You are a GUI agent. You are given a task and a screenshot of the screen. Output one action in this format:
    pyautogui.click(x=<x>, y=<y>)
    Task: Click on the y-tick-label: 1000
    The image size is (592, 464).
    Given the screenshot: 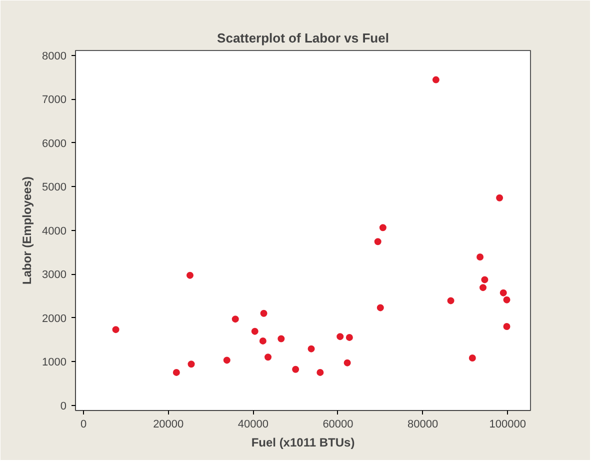 What is the action you would take?
    pyautogui.click(x=54, y=362)
    